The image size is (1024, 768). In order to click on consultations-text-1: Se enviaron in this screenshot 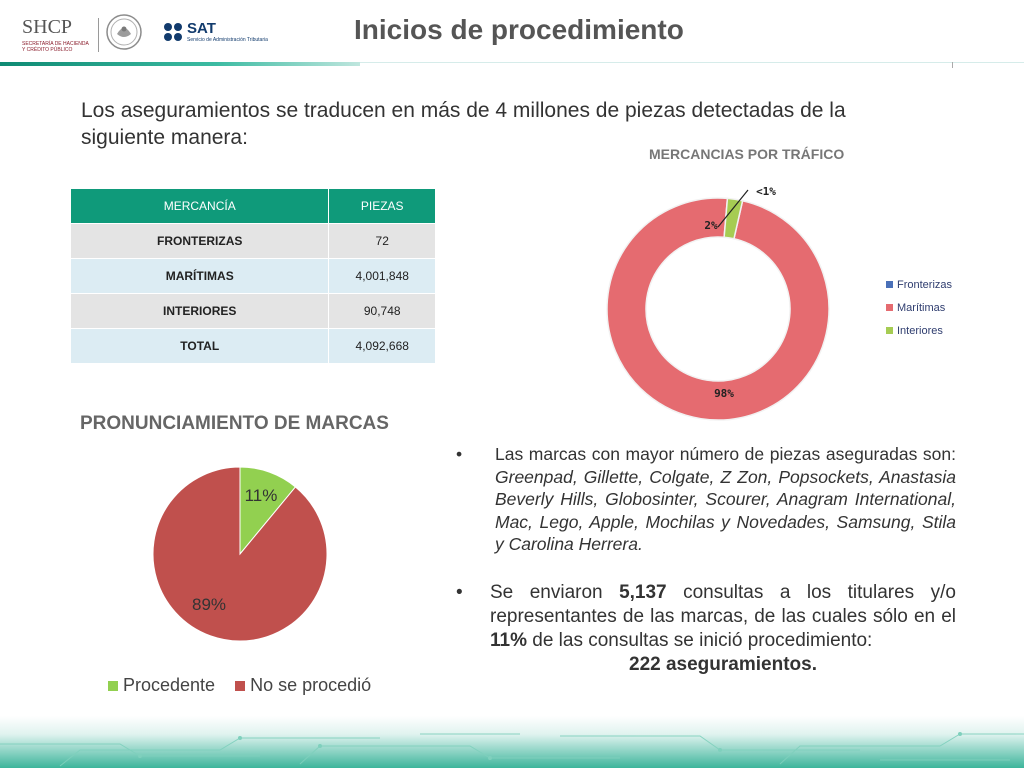, I will do `click(555, 592)`.